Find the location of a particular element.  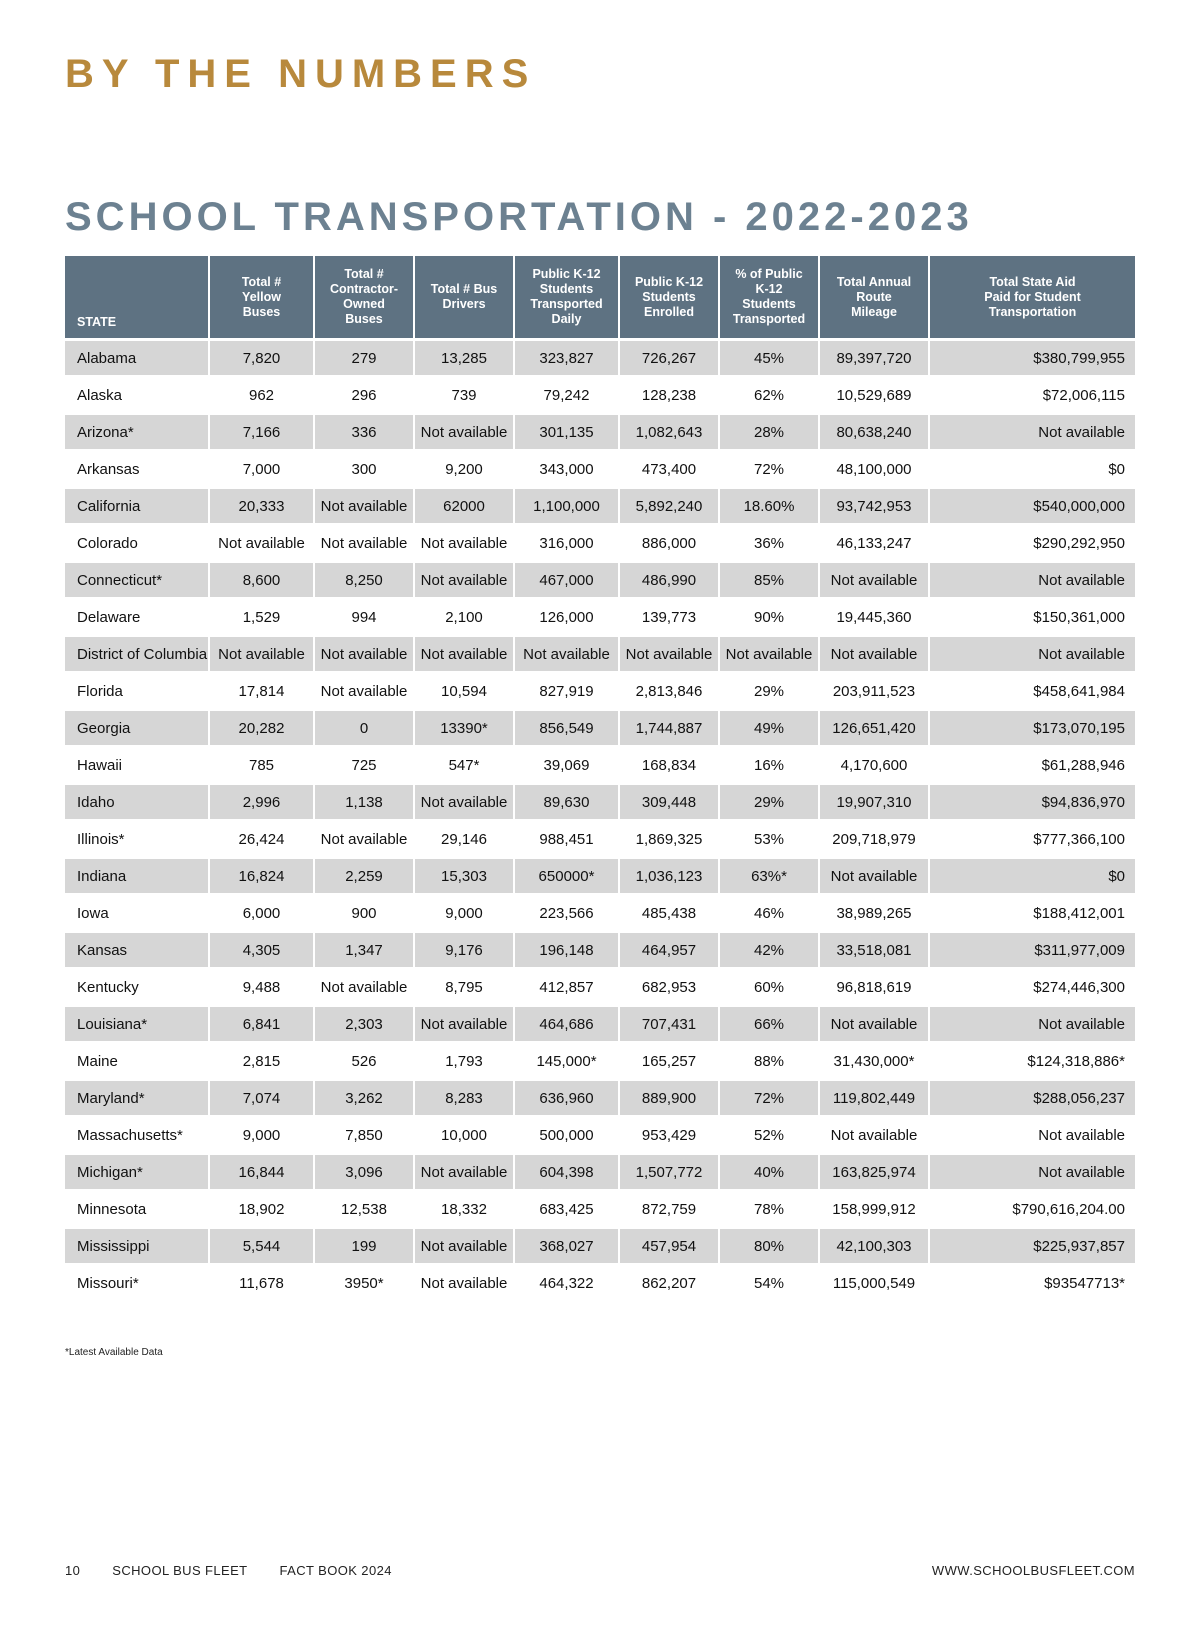

table-cell: 115,000,549 is located at coordinates (875, 1284).